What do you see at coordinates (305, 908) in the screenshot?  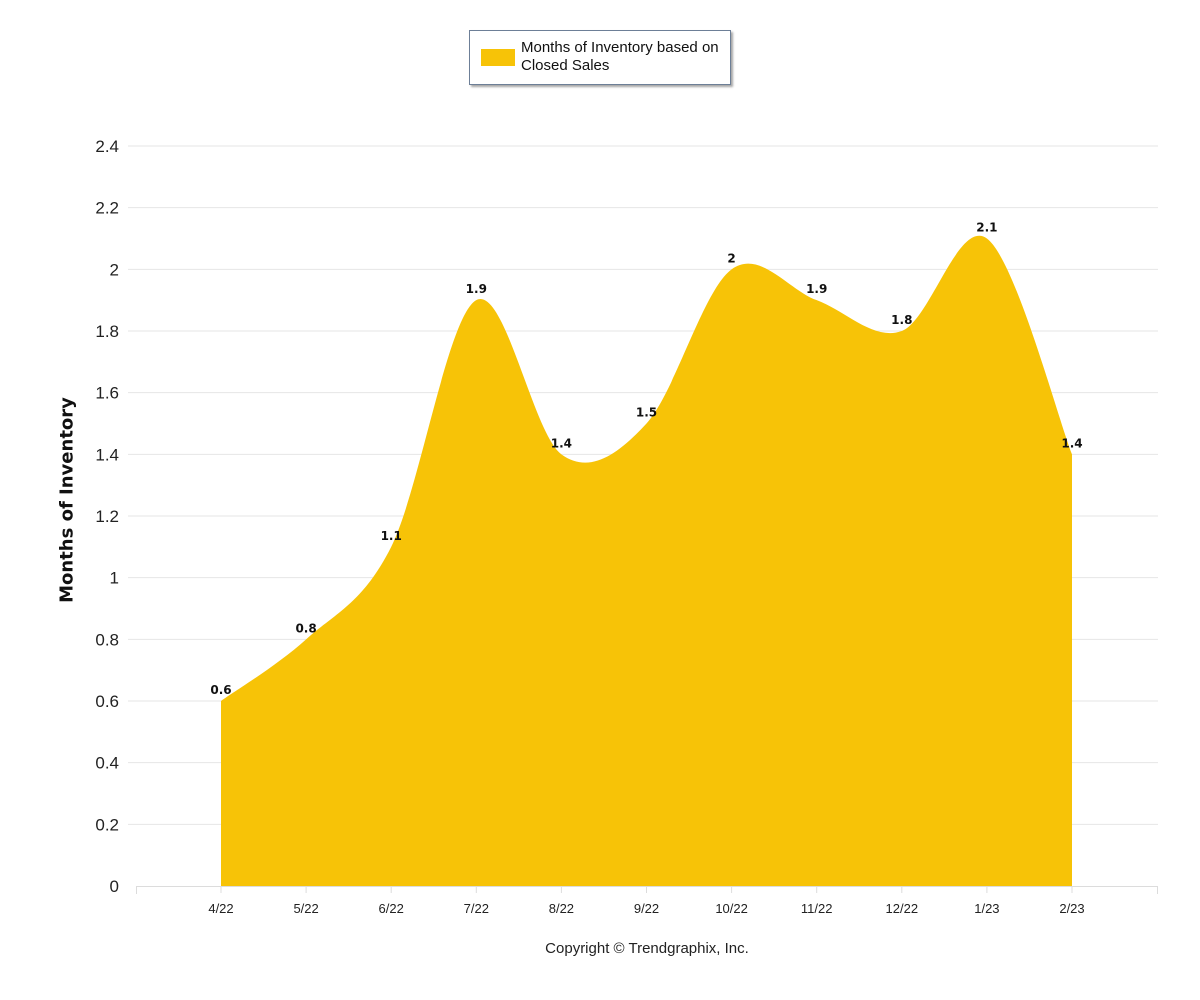 I see `x-tick-label: 5/22` at bounding box center [305, 908].